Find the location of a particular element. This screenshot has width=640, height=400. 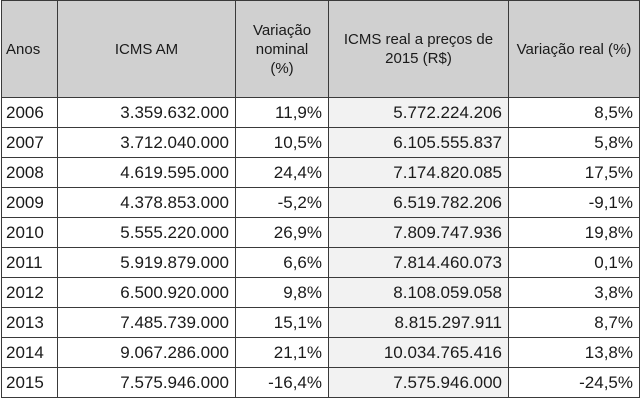

cell-icms-am: 6.500.920.000 is located at coordinates (146, 292).